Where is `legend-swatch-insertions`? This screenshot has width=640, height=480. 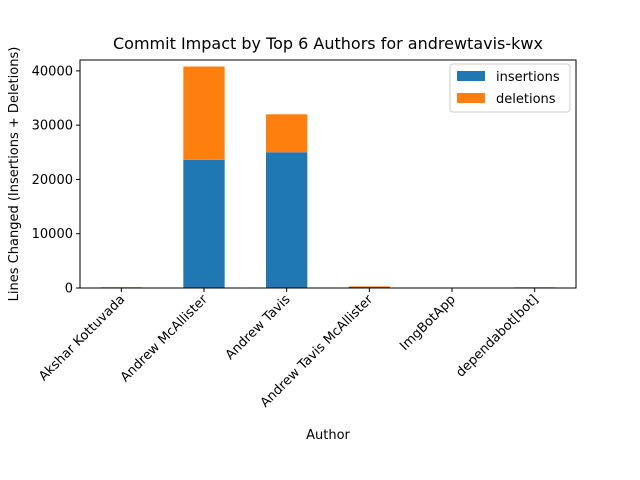 legend-swatch-insertions is located at coordinates (471, 76).